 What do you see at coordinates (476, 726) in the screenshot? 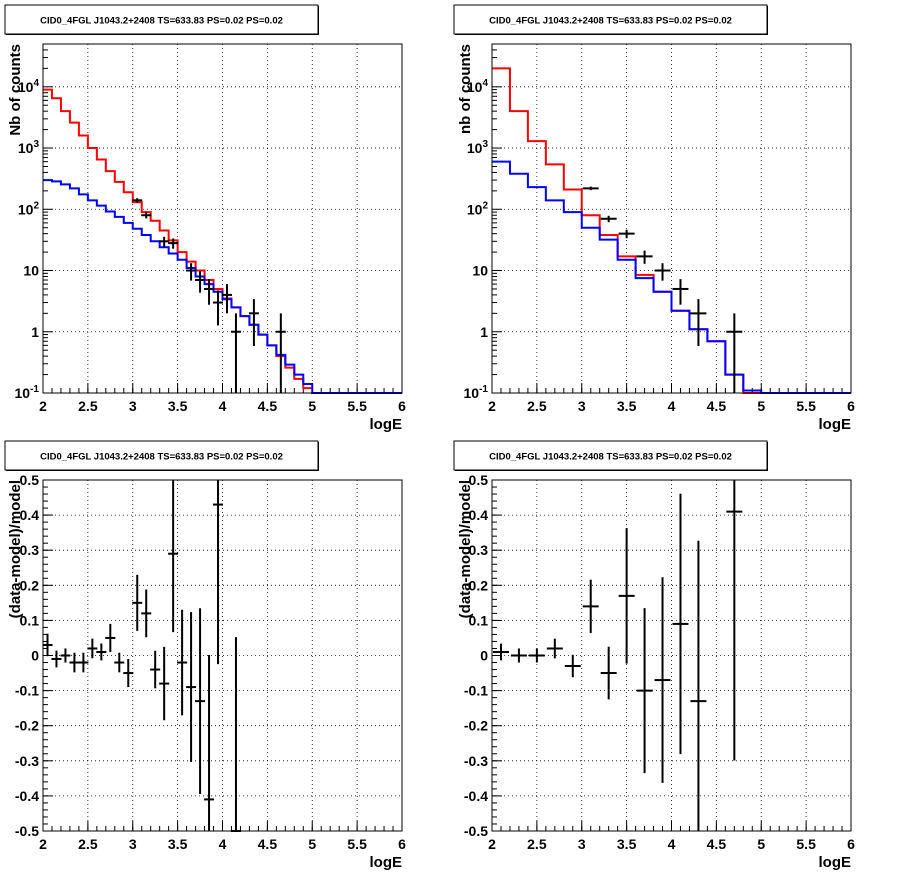
I see `y-tick-label: -0.2` at bounding box center [476, 726].